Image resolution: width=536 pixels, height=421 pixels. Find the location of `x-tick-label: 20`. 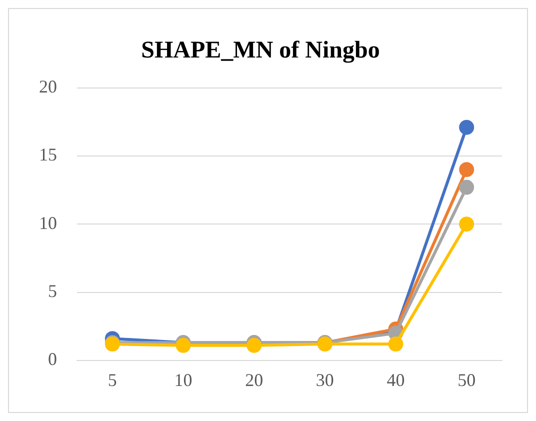

x-tick-label: 20 is located at coordinates (254, 380).